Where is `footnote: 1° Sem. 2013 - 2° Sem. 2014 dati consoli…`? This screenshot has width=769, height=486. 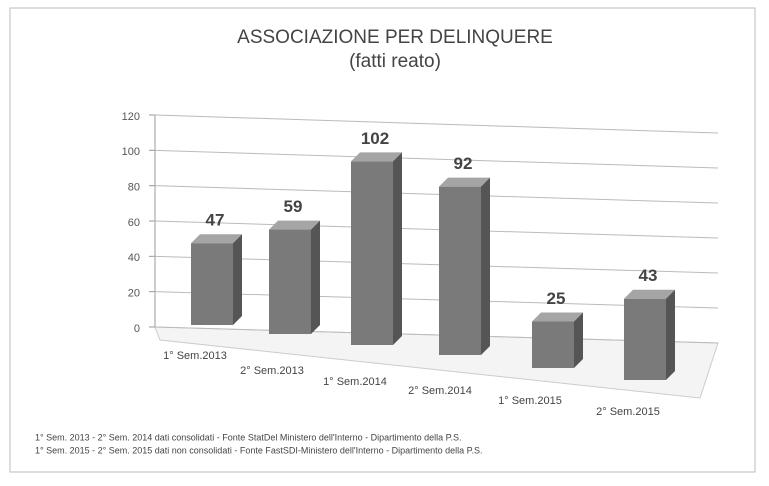 footnote: 1° Sem. 2013 - 2° Sem. 2014 dati consoli… is located at coordinates (248, 437).